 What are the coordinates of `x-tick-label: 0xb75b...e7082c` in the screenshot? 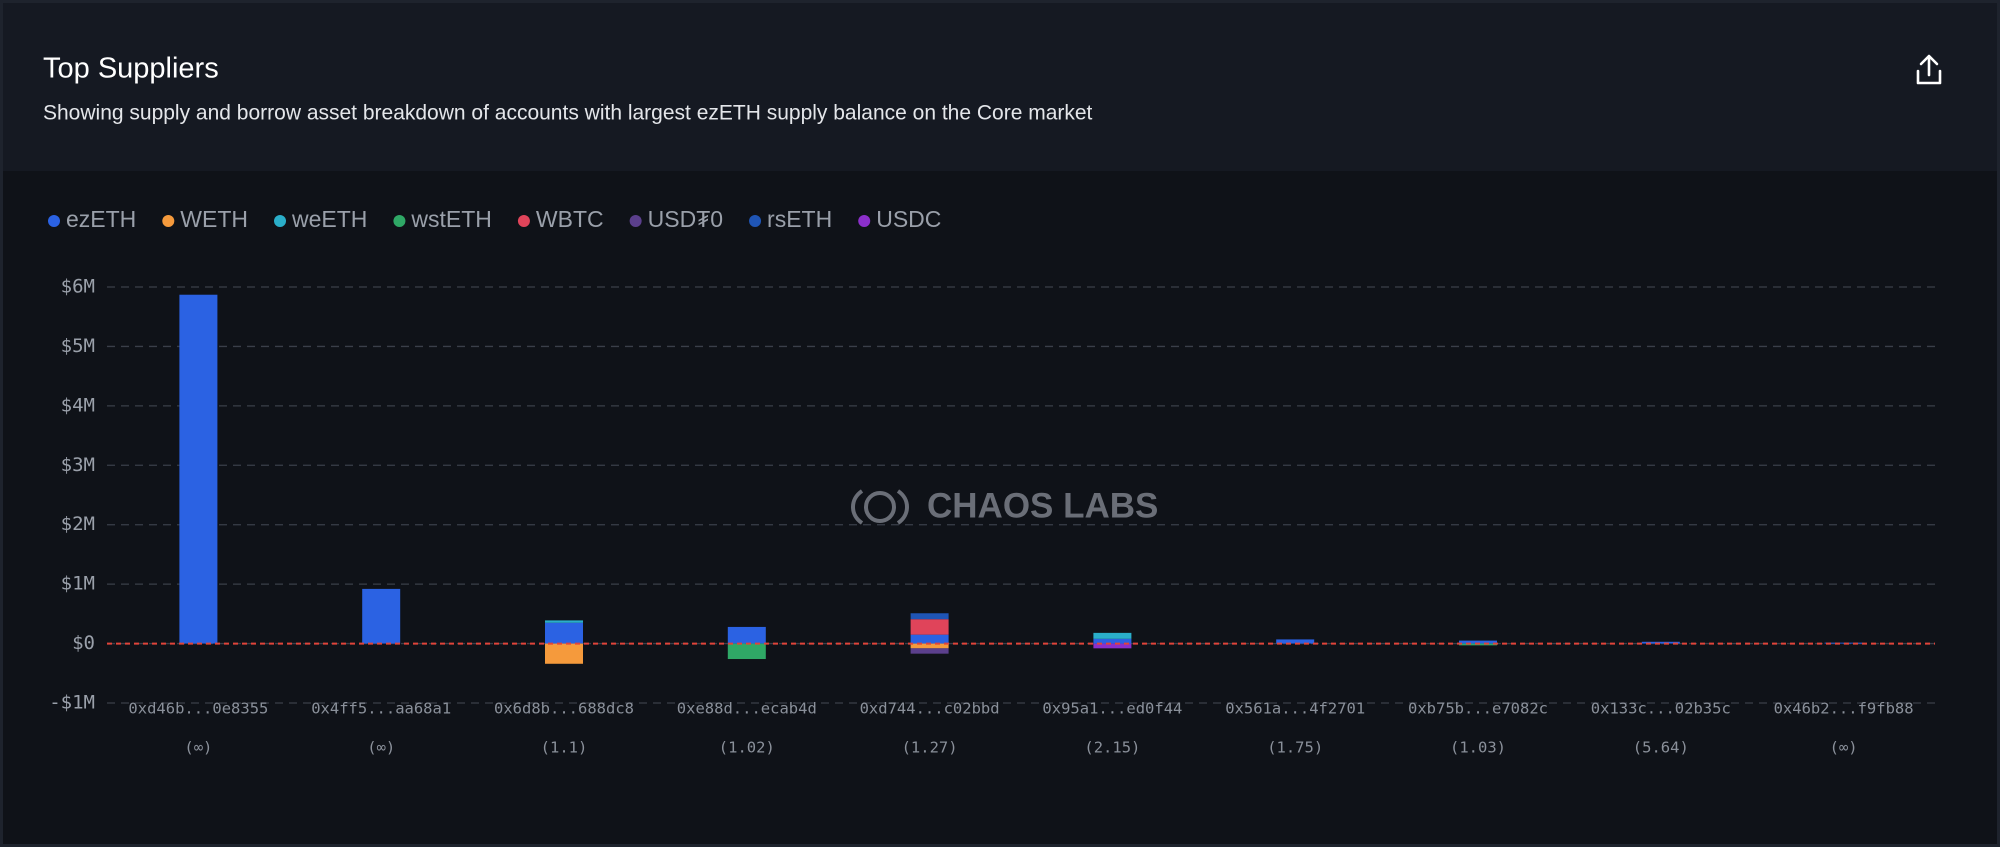 It's located at (1478, 709).